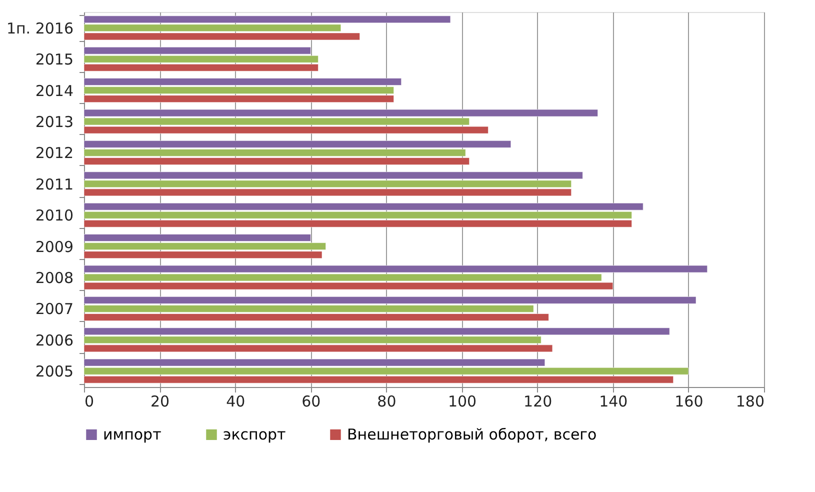 The height and width of the screenshot is (492, 815). I want to click on y-tick-label: 2009, so click(54, 247).